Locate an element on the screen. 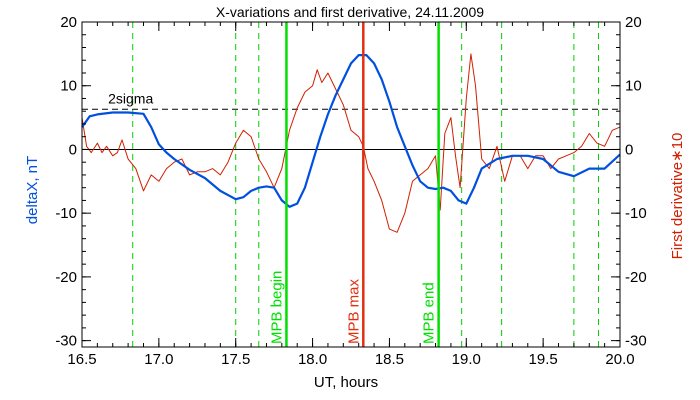 Image resolution: width=700 pixels, height=400 pixels. y-tick-label-right: 20 is located at coordinates (633, 22).